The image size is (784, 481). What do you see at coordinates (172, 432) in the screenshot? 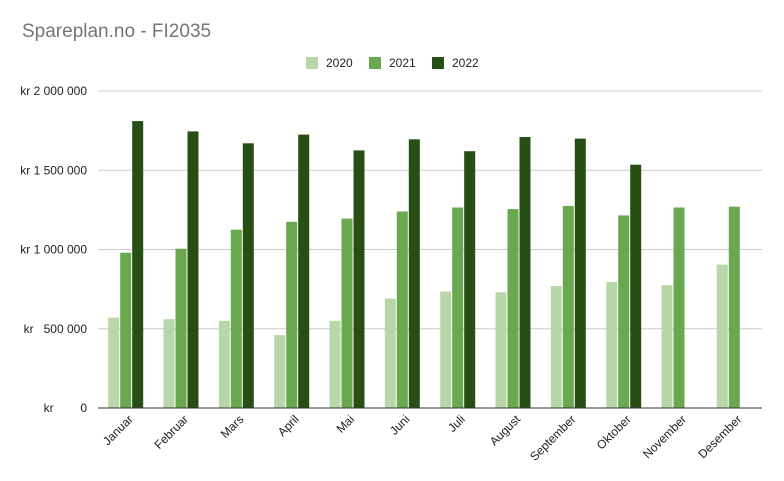
I see `x-tick-label: Februar` at bounding box center [172, 432].